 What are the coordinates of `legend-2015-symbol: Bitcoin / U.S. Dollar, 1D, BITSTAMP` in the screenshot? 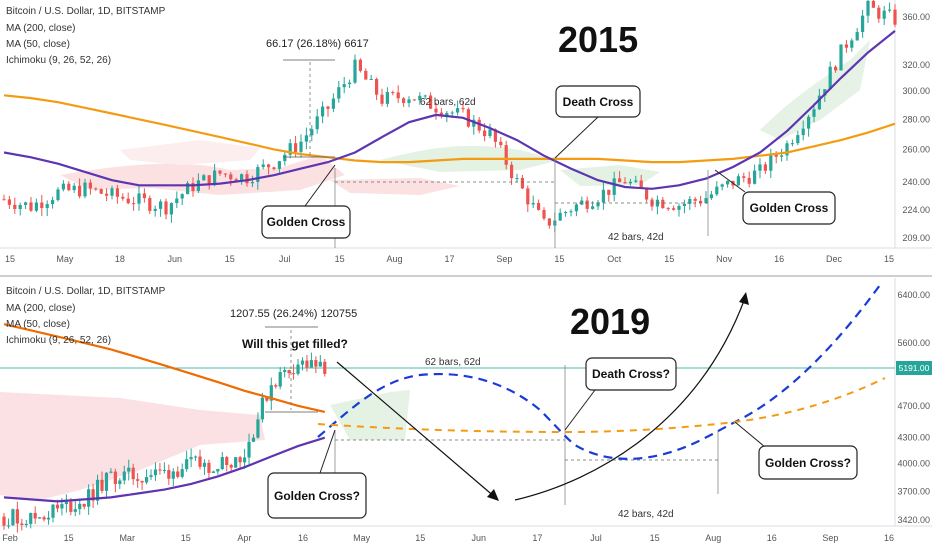 It's located at (86, 11).